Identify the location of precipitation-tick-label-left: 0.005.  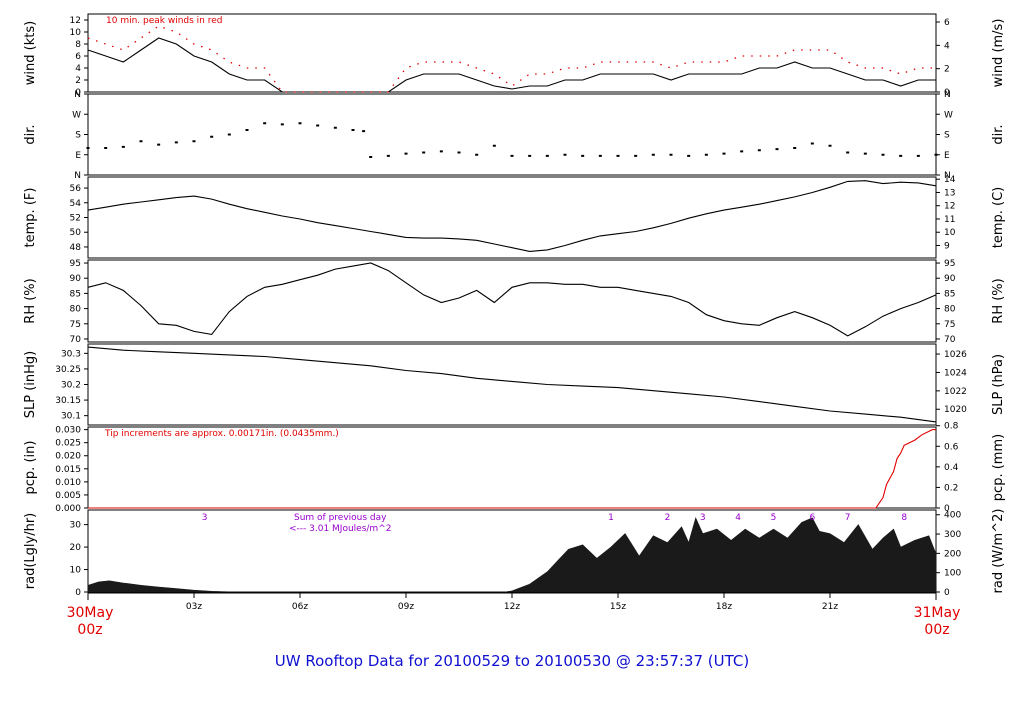
(68, 496).